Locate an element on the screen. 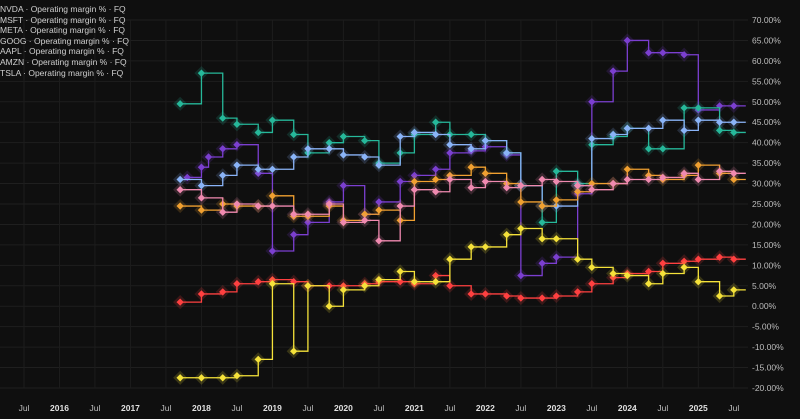 This screenshot has width=800, height=419. legend-item-amzn: AMZN · Operating margin % · FQ is located at coordinates (63, 61).